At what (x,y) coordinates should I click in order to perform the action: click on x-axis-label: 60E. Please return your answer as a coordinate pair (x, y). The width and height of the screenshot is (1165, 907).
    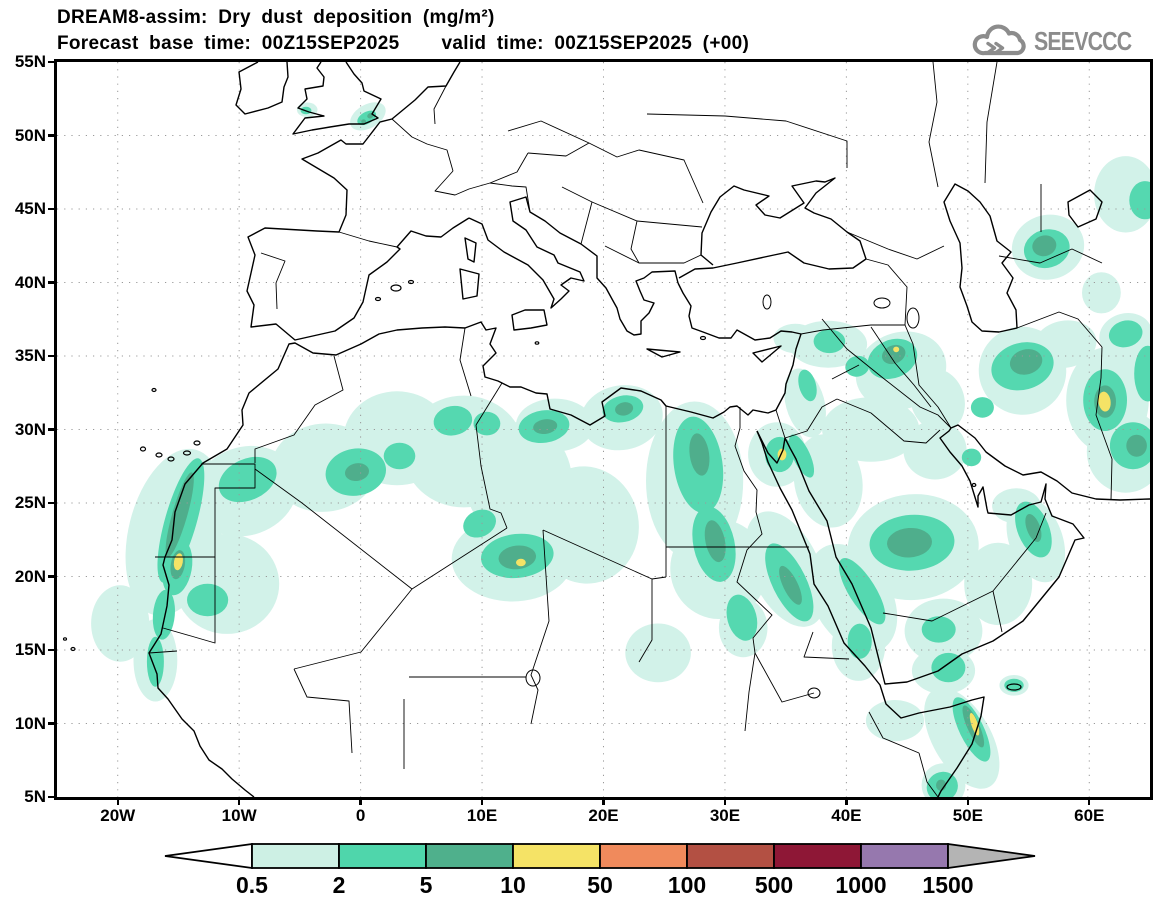
    Looking at the image, I should click on (1089, 815).